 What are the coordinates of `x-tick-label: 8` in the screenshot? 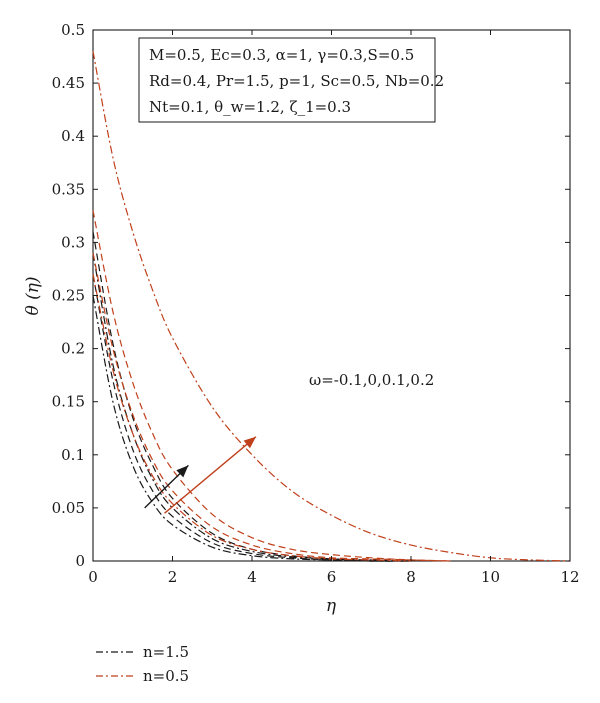 It's located at (411, 577).